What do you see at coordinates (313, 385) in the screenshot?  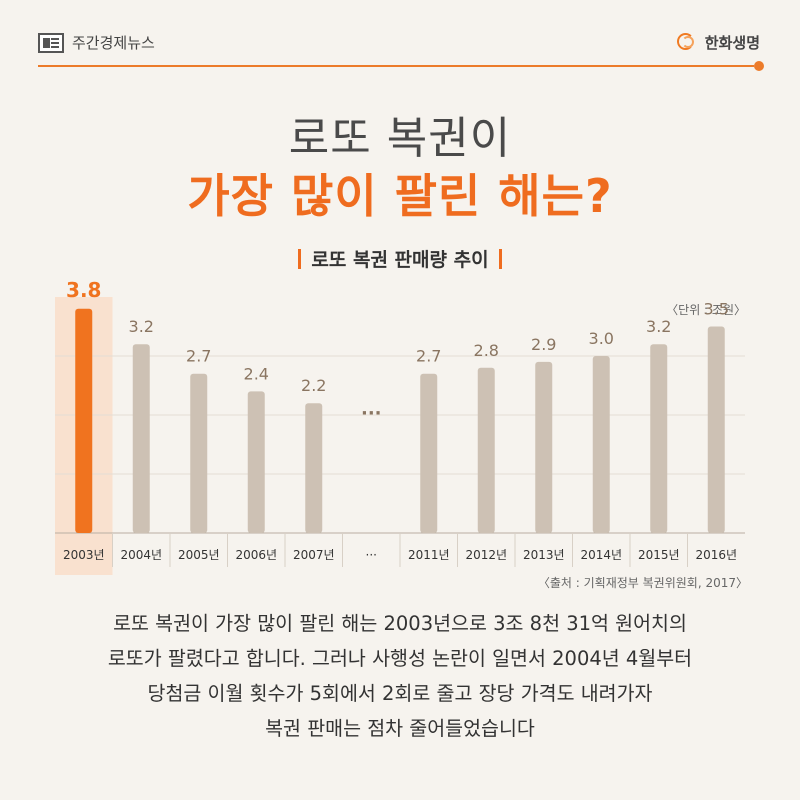 I see `value-label: 2.2` at bounding box center [313, 385].